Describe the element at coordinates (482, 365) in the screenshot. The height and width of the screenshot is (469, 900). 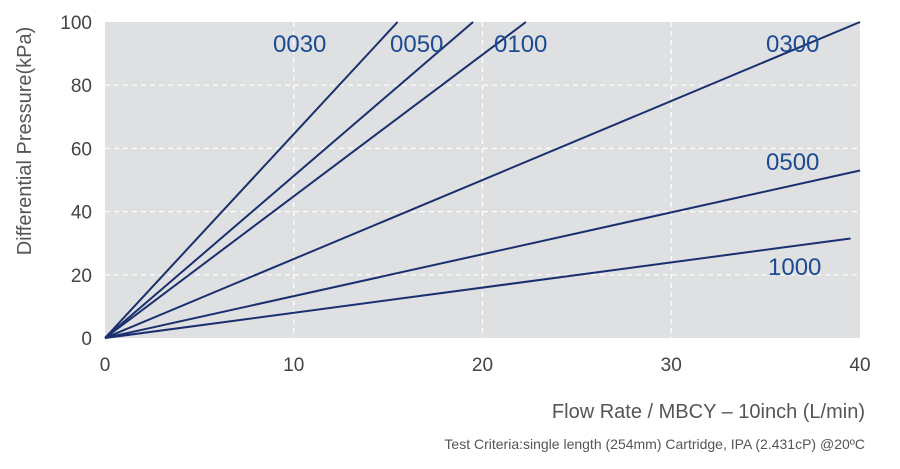
I see `x-tick-label: 20` at that location.